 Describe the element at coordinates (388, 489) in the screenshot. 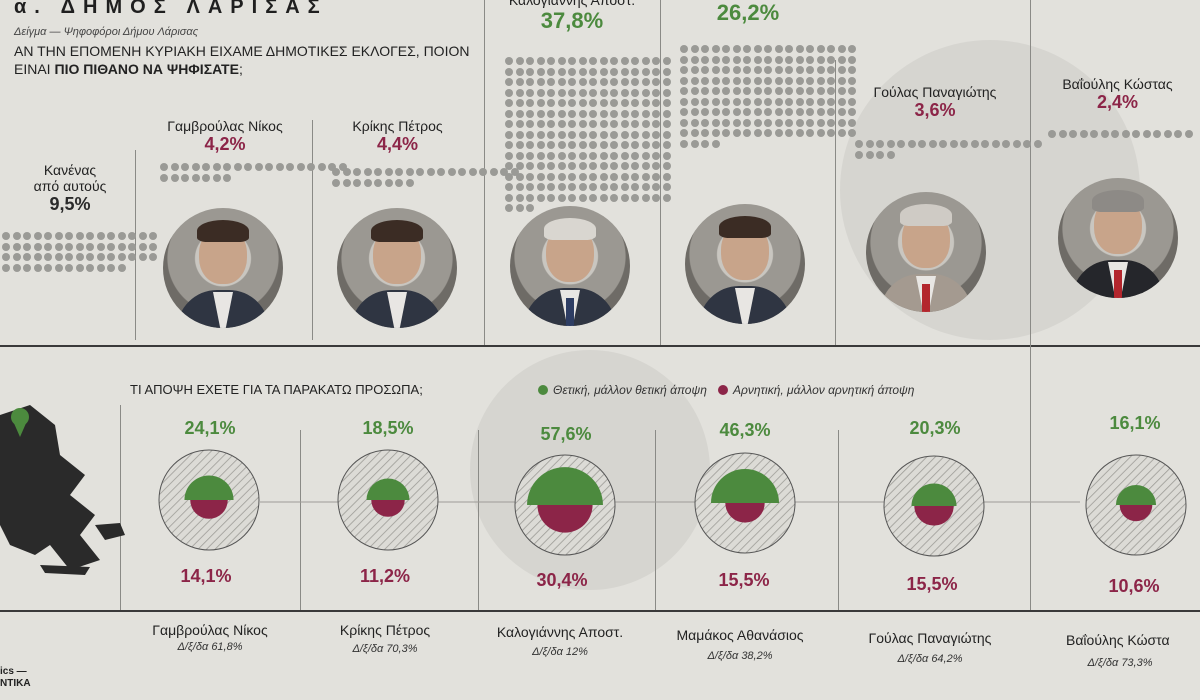

I see `positive-half-disc` at that location.